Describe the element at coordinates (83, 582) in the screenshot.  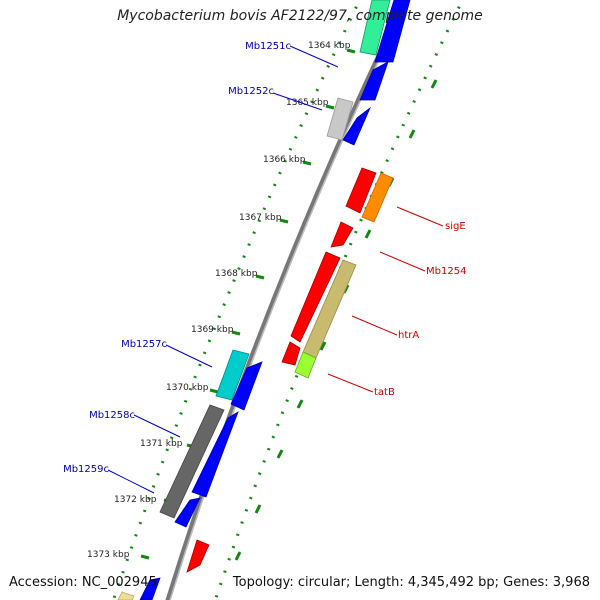
I see `accession-text: Accession: NC_002945` at that location.